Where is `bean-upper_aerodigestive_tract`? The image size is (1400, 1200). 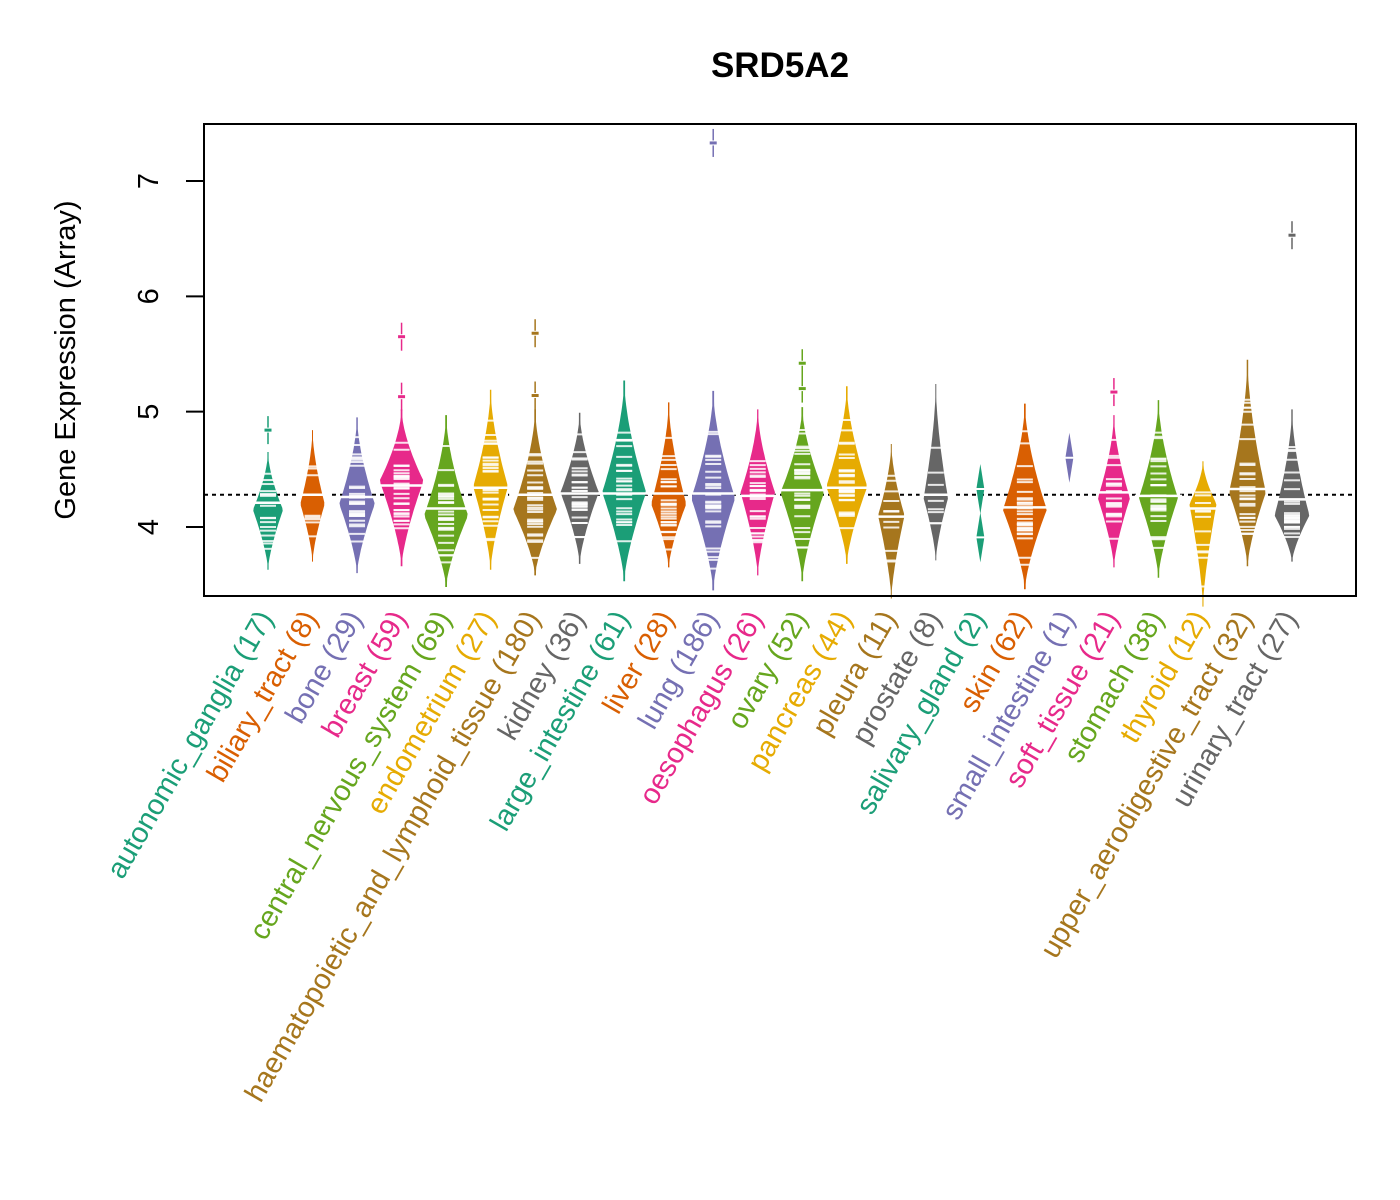
bean-upper_aerodigestive_tract is located at coordinates (1247, 463).